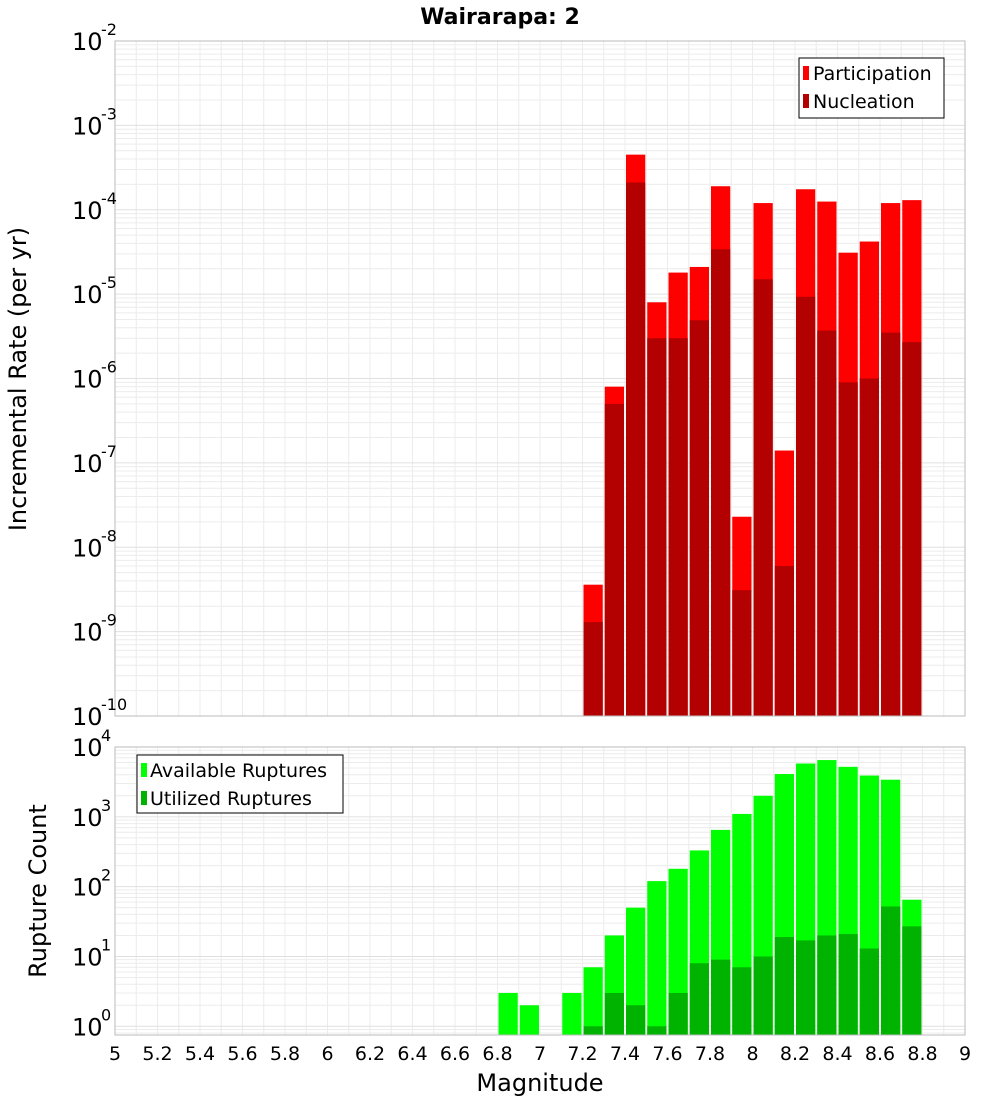 The height and width of the screenshot is (1100, 1000). Describe the element at coordinates (109, 29) in the screenshot. I see `y-tick-exponent: -2` at that location.